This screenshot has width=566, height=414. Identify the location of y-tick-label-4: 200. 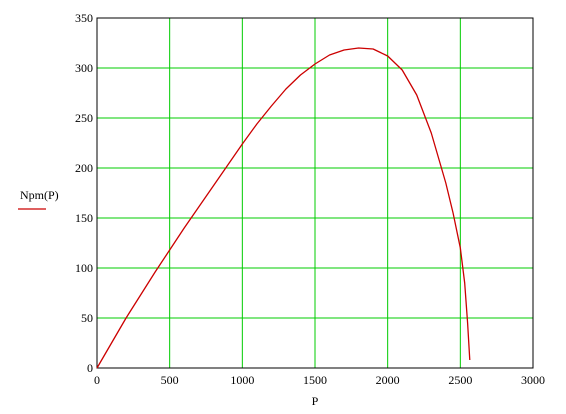
(84, 168).